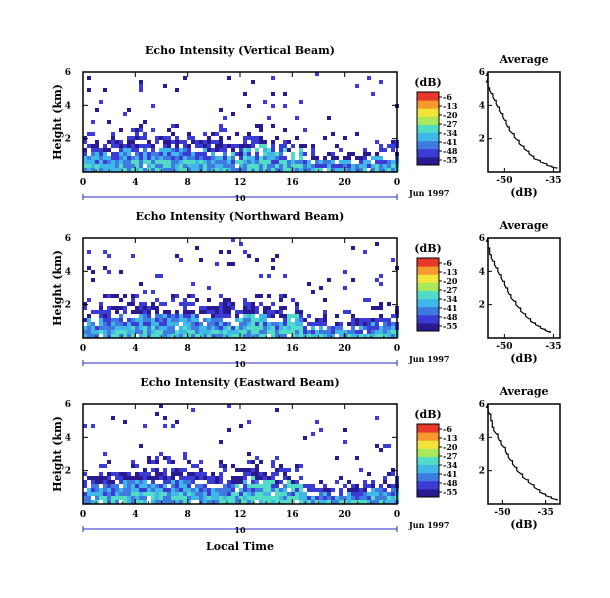 Image resolution: width=610 pixels, height=598 pixels. I want to click on colorbar-tick-label: -55, so click(450, 492).